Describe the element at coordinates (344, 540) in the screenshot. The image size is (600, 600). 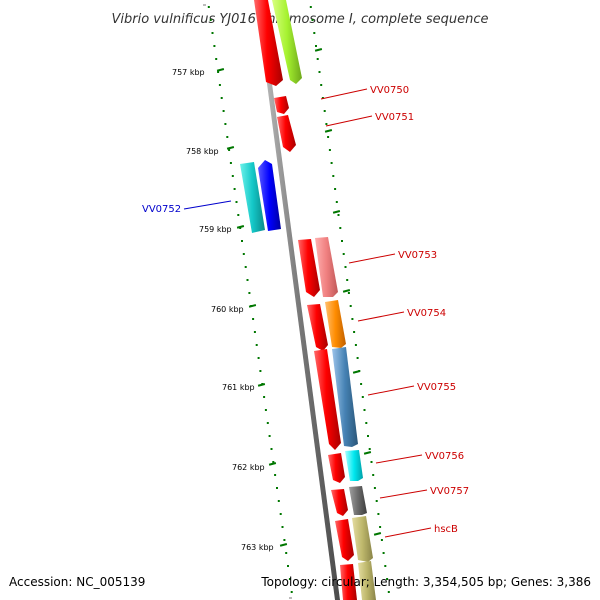
I see `gene-arrow-hscb-red` at that location.